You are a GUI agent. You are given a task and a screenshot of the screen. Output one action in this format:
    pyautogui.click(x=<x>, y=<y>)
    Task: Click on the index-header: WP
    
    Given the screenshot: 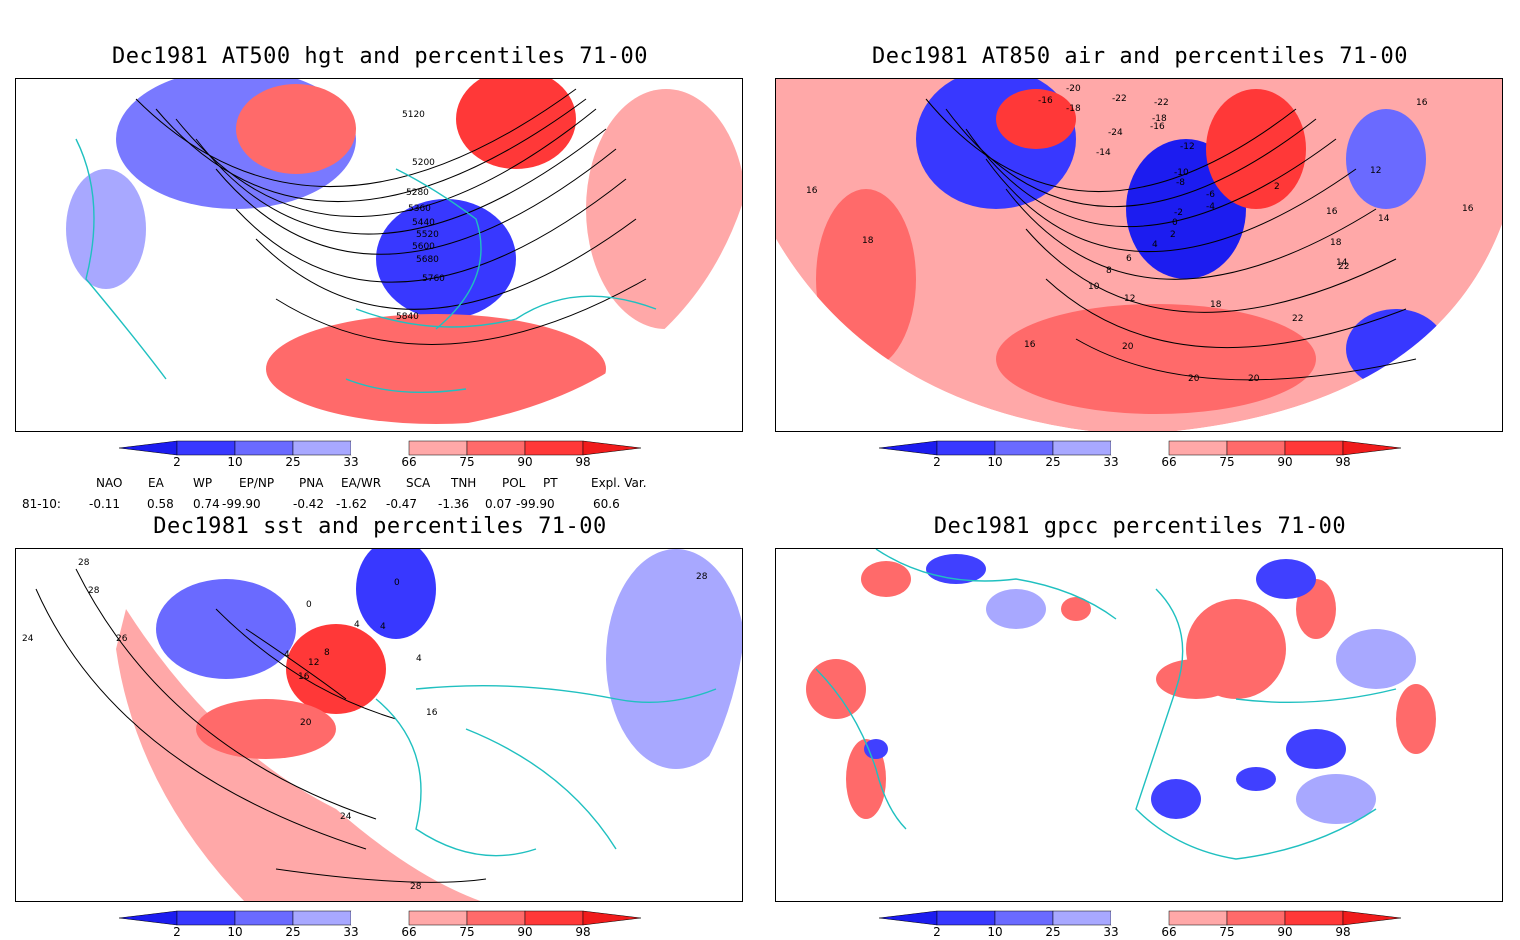 What is the action you would take?
    pyautogui.click(x=203, y=483)
    